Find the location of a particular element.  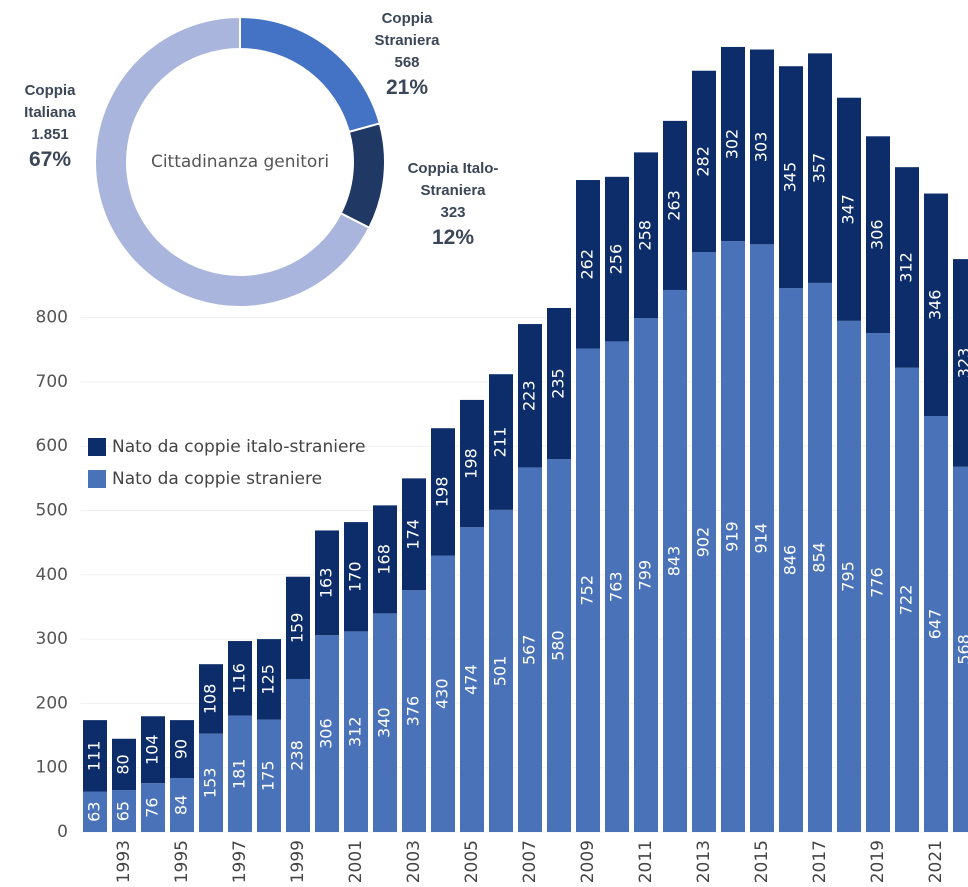

x-tick-label: 2013 is located at coordinates (704, 861).